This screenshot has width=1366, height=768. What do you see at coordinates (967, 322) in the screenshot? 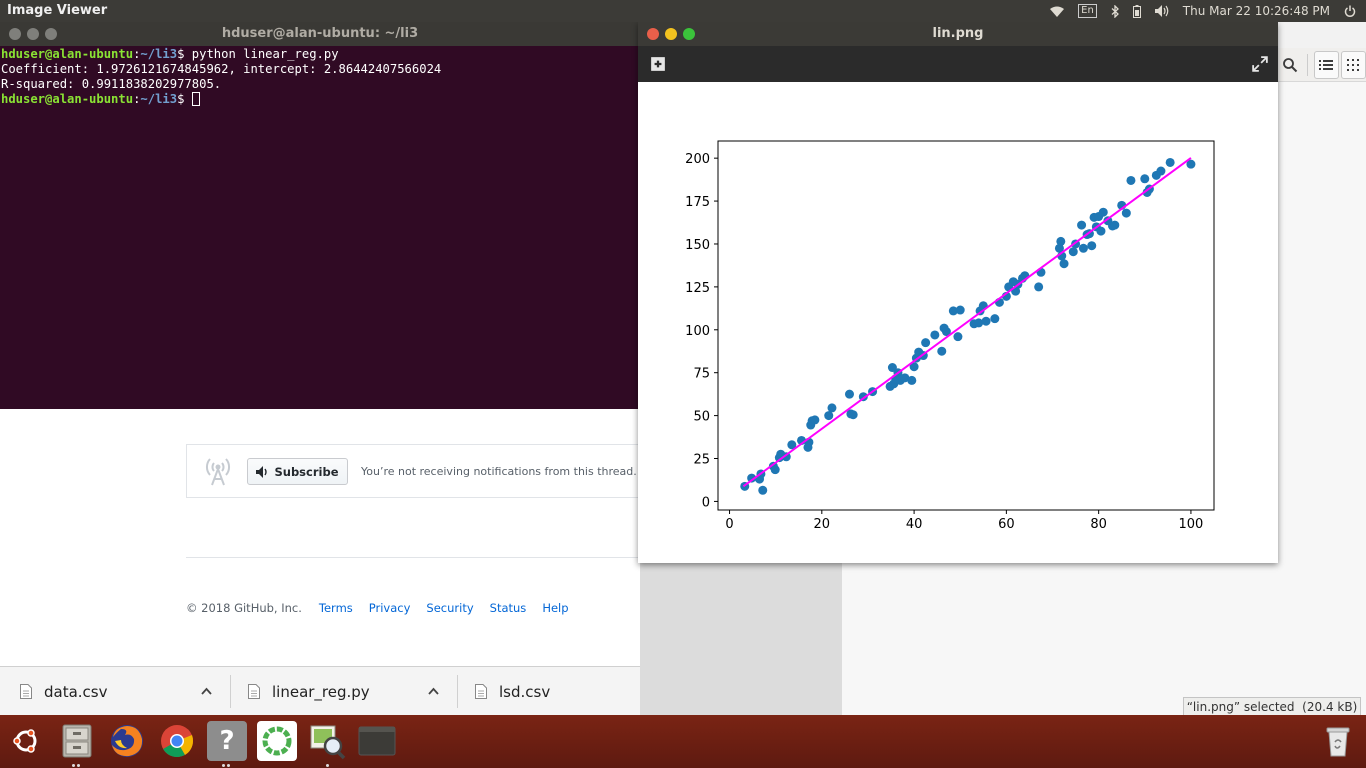
I see `regression-line` at bounding box center [967, 322].